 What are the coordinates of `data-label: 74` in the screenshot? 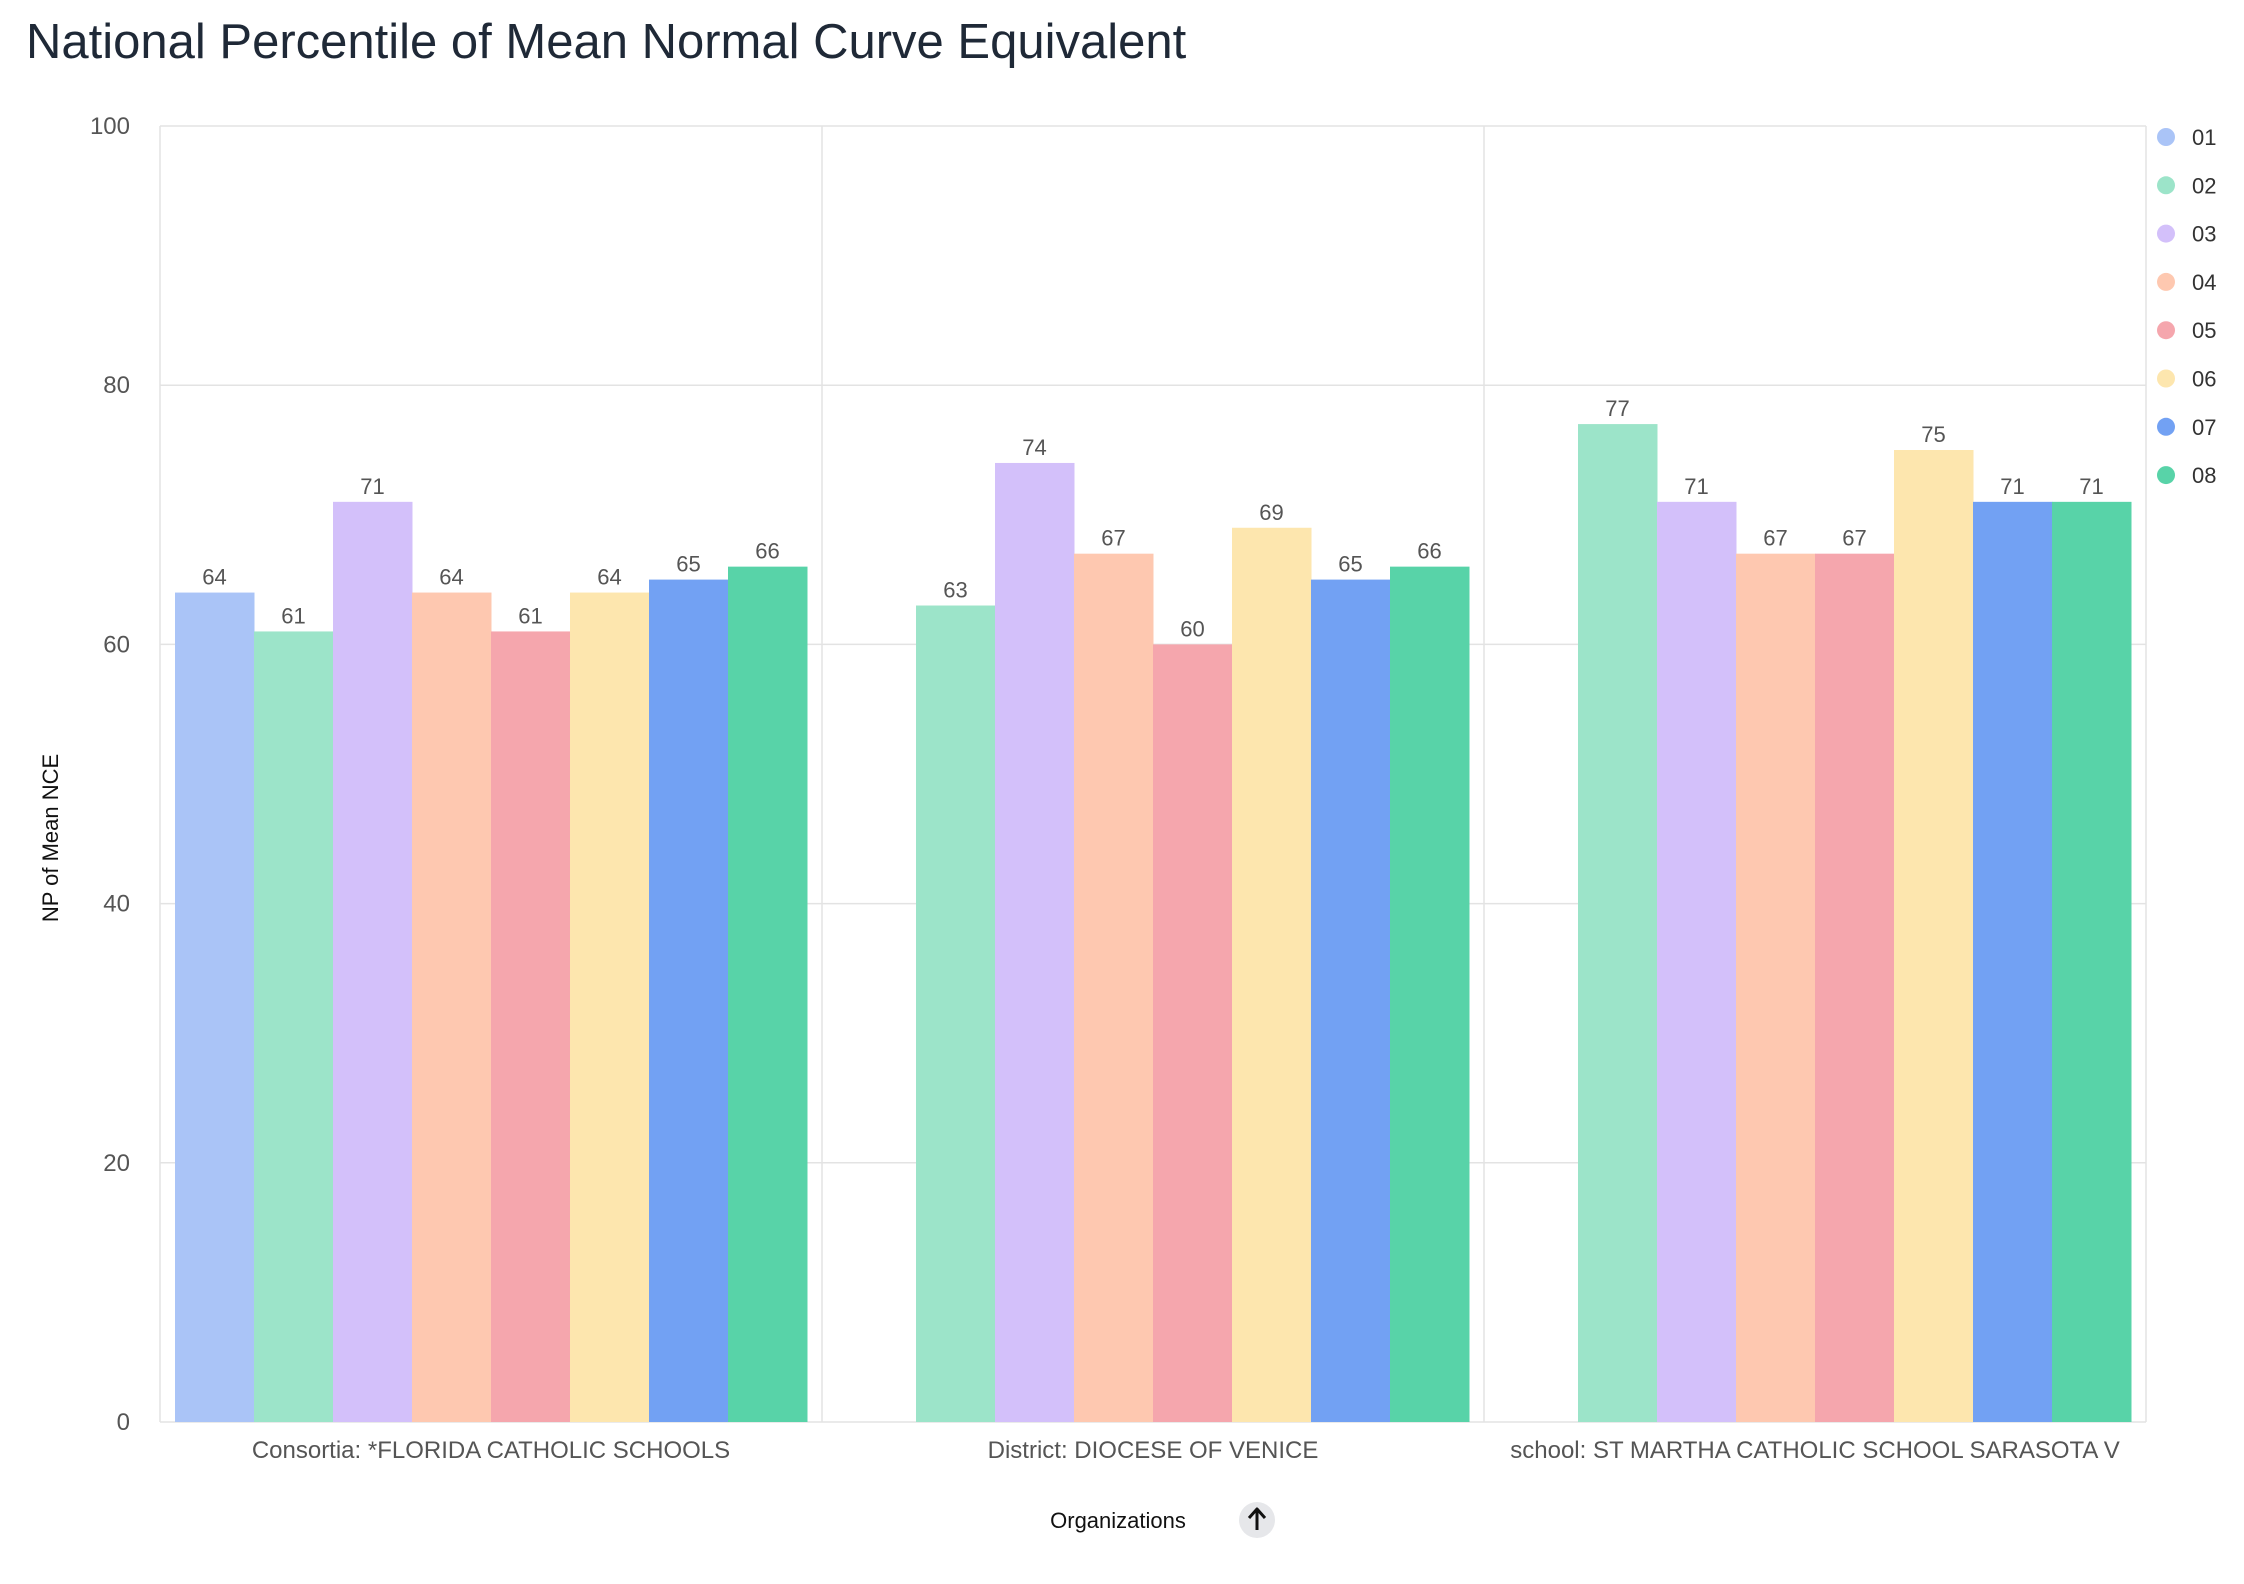 It's located at (1034, 447).